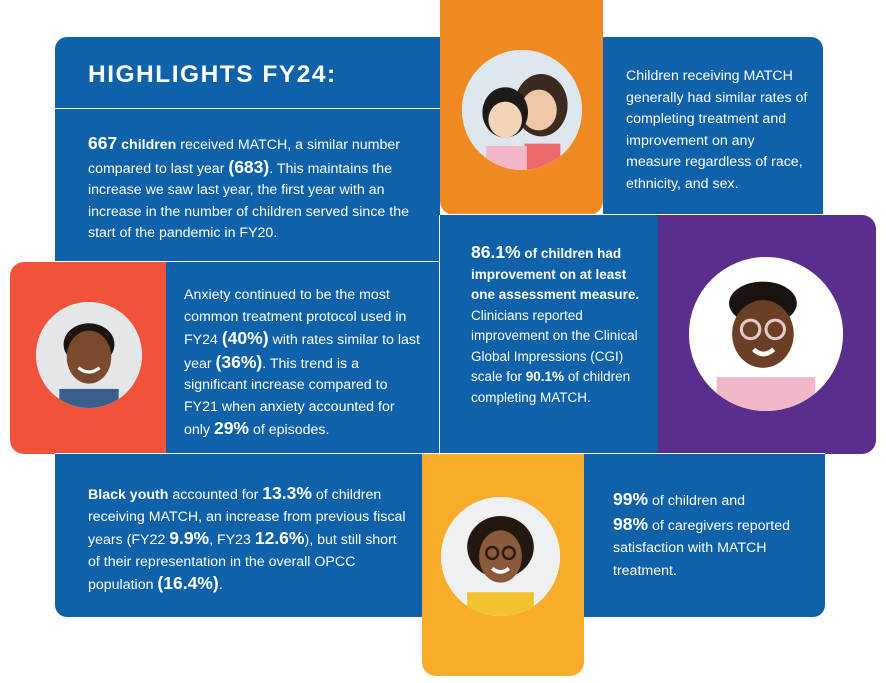 The height and width of the screenshot is (683, 886). I want to click on divider-middle-left, so click(247, 261).